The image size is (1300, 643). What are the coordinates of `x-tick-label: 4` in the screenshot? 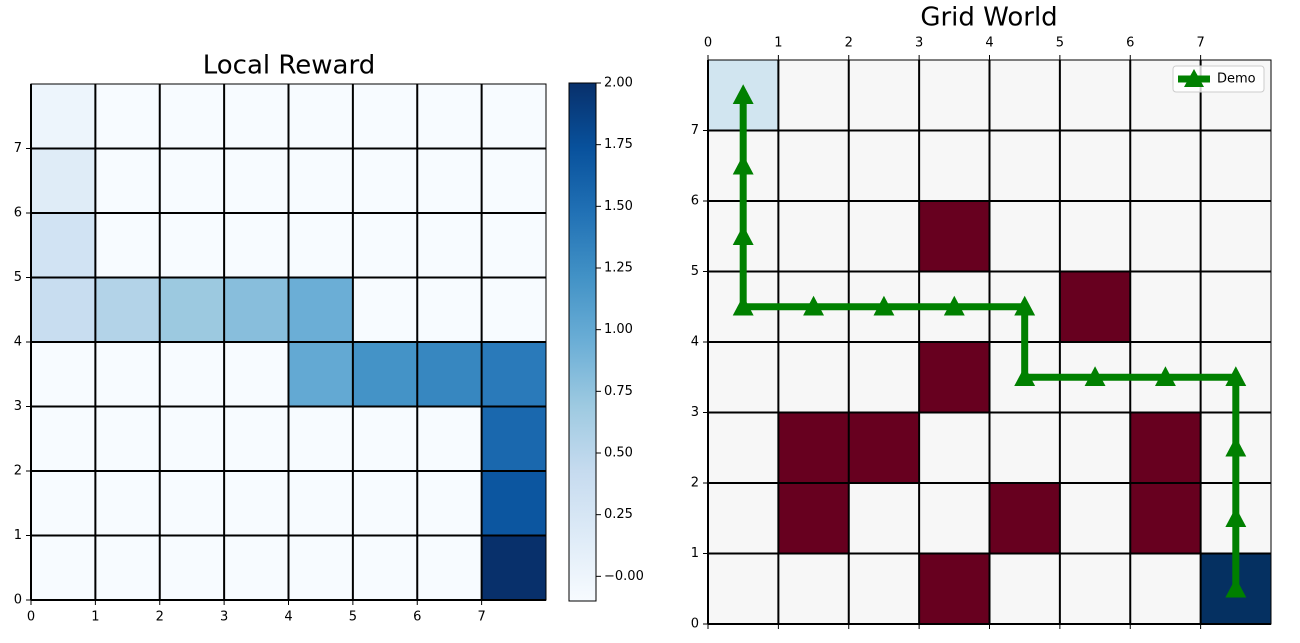 It's located at (989, 43).